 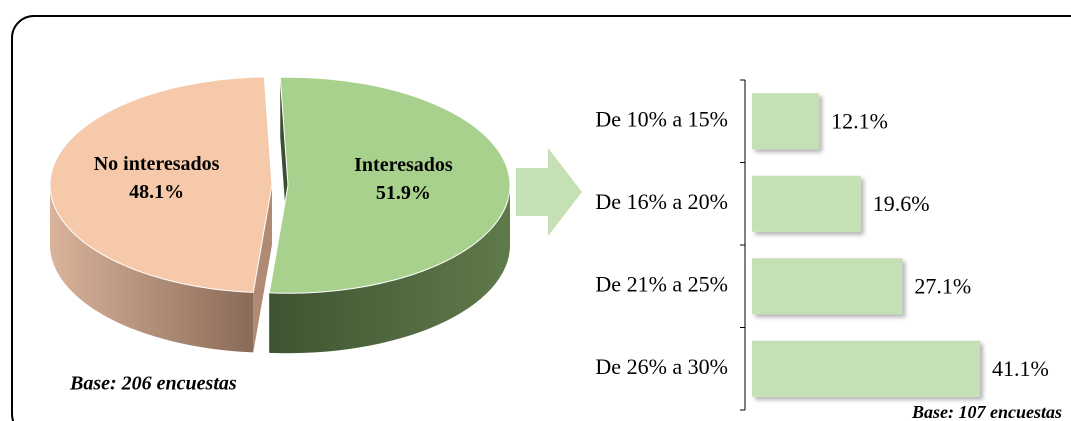 I want to click on slice-label: Interesados, so click(x=403, y=165).